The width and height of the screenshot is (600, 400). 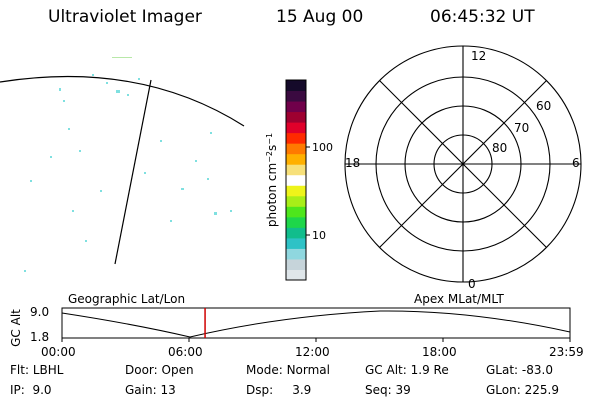 What do you see at coordinates (31, 390) in the screenshot?
I see `status-ip: IP: 9.0` at bounding box center [31, 390].